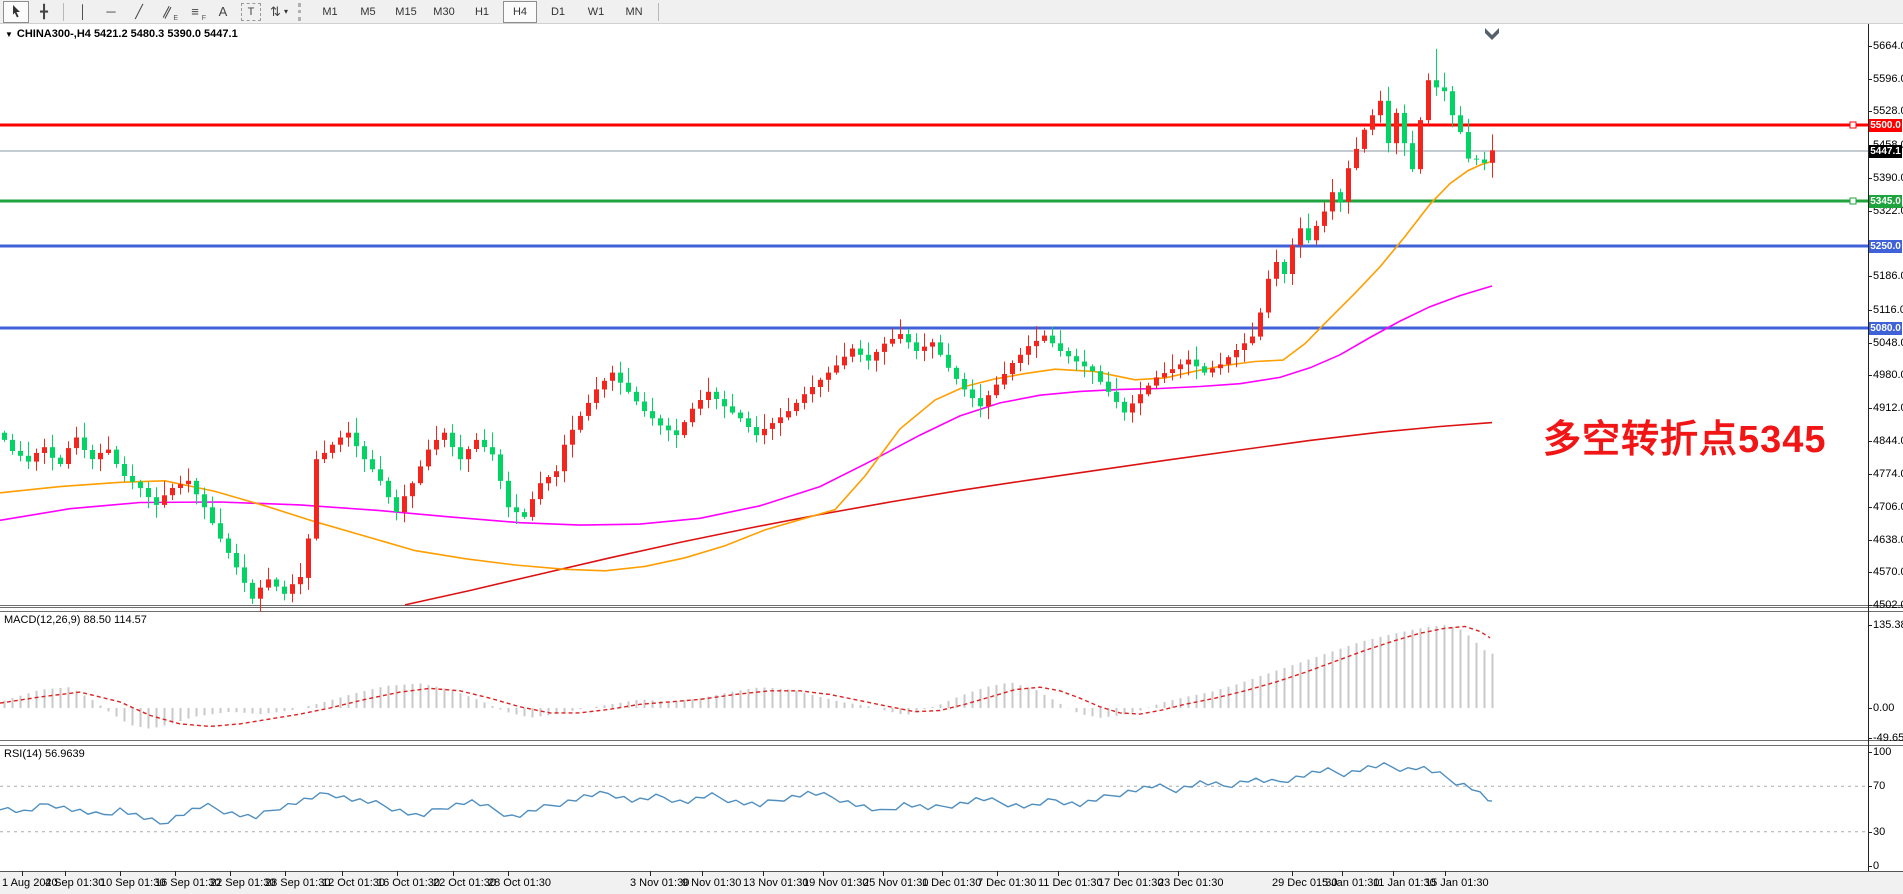 Image resolution: width=1903 pixels, height=894 pixels. Describe the element at coordinates (1885, 246) in the screenshot. I see `price-level-badge: 5250.0` at that location.